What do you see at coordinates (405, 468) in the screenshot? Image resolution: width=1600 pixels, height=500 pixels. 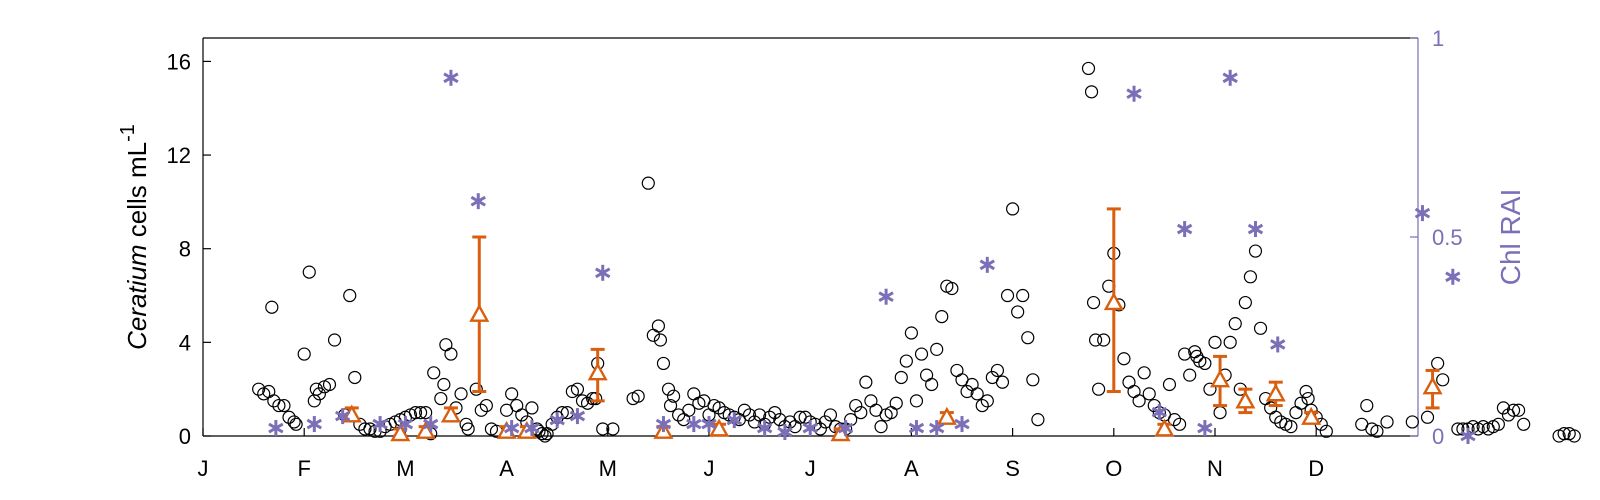 I see `x-tick-label: M` at bounding box center [405, 468].